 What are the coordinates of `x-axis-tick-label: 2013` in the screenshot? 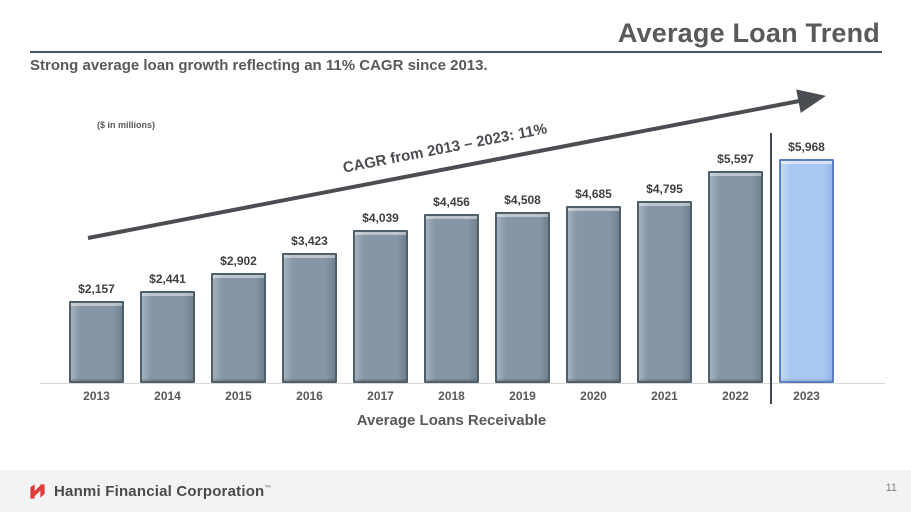 It's located at (96, 396).